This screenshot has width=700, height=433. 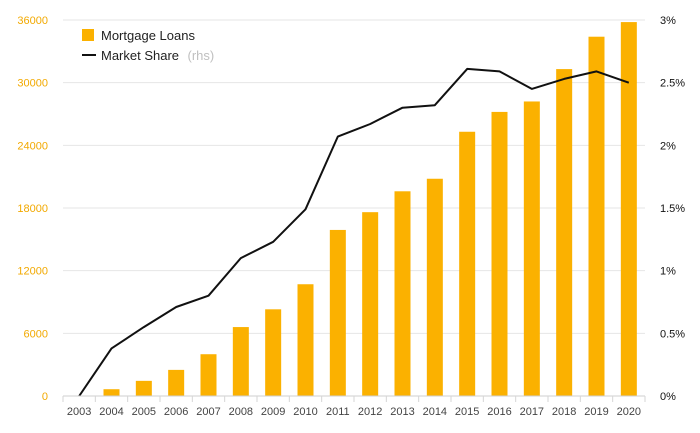 I want to click on bar-2005, so click(x=143, y=388).